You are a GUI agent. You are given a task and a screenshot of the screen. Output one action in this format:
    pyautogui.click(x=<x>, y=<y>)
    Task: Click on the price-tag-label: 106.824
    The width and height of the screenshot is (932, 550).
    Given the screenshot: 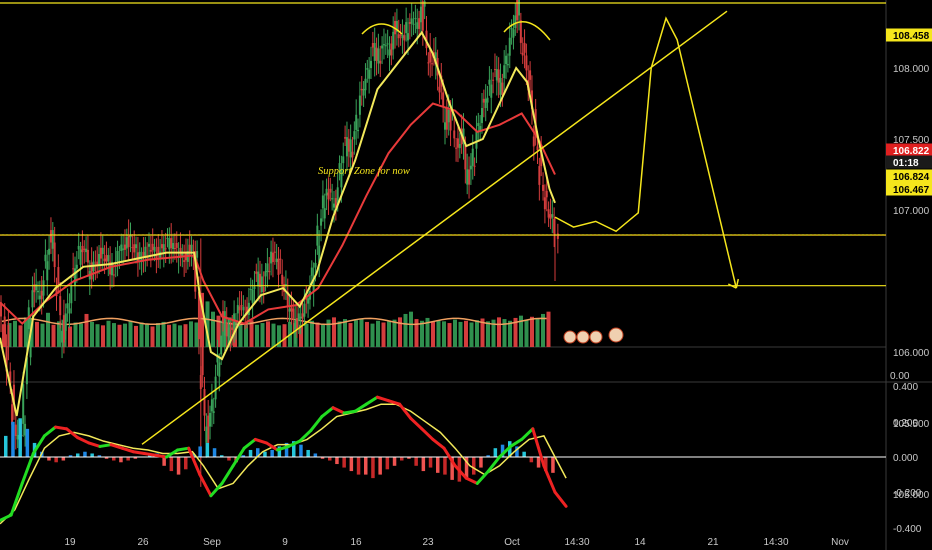 What is the action you would take?
    pyautogui.click(x=911, y=177)
    